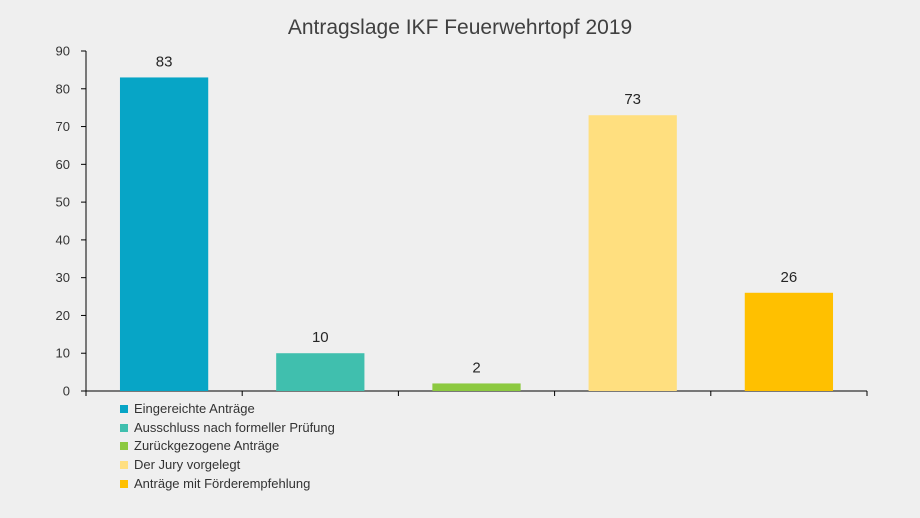  Describe the element at coordinates (207, 446) in the screenshot. I see `legend-label: Zurückgezogene Anträge` at that location.